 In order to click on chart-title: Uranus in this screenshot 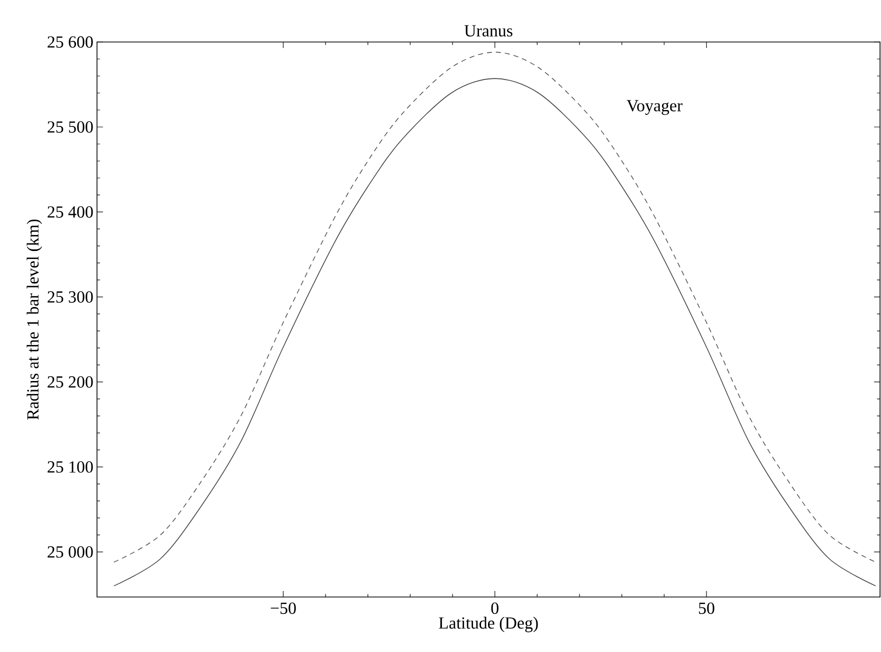, I will do `click(488, 31)`.